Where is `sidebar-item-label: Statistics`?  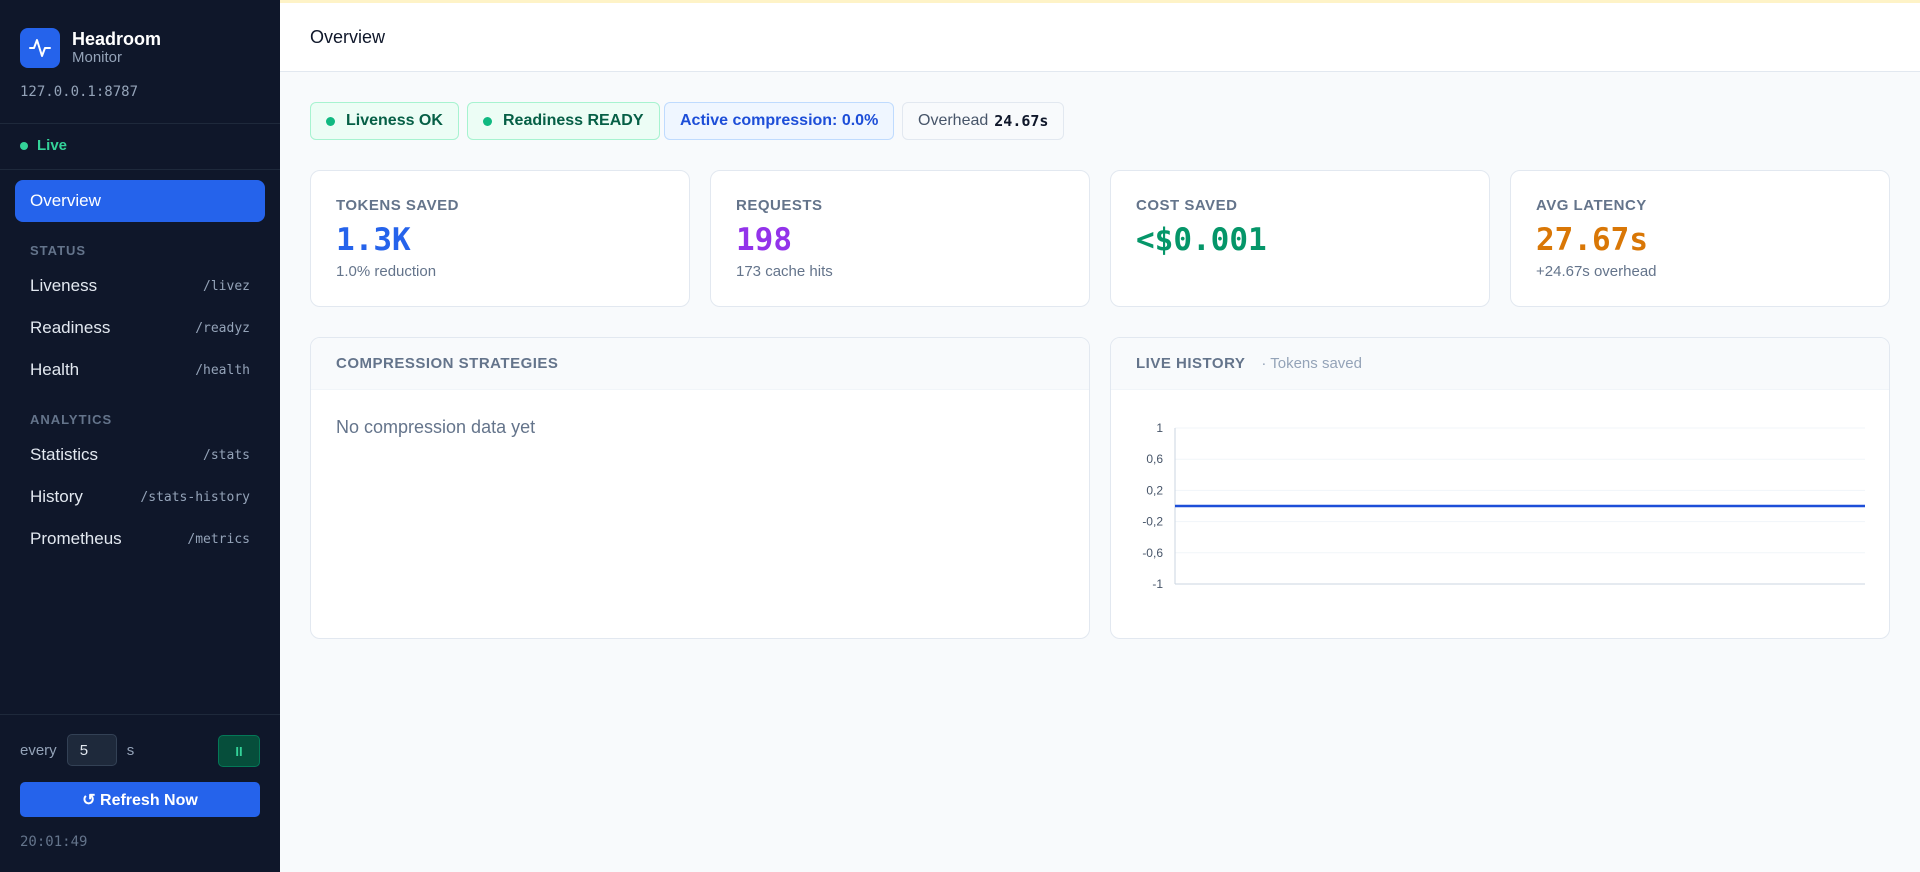 sidebar-item-label: Statistics is located at coordinates (64, 454).